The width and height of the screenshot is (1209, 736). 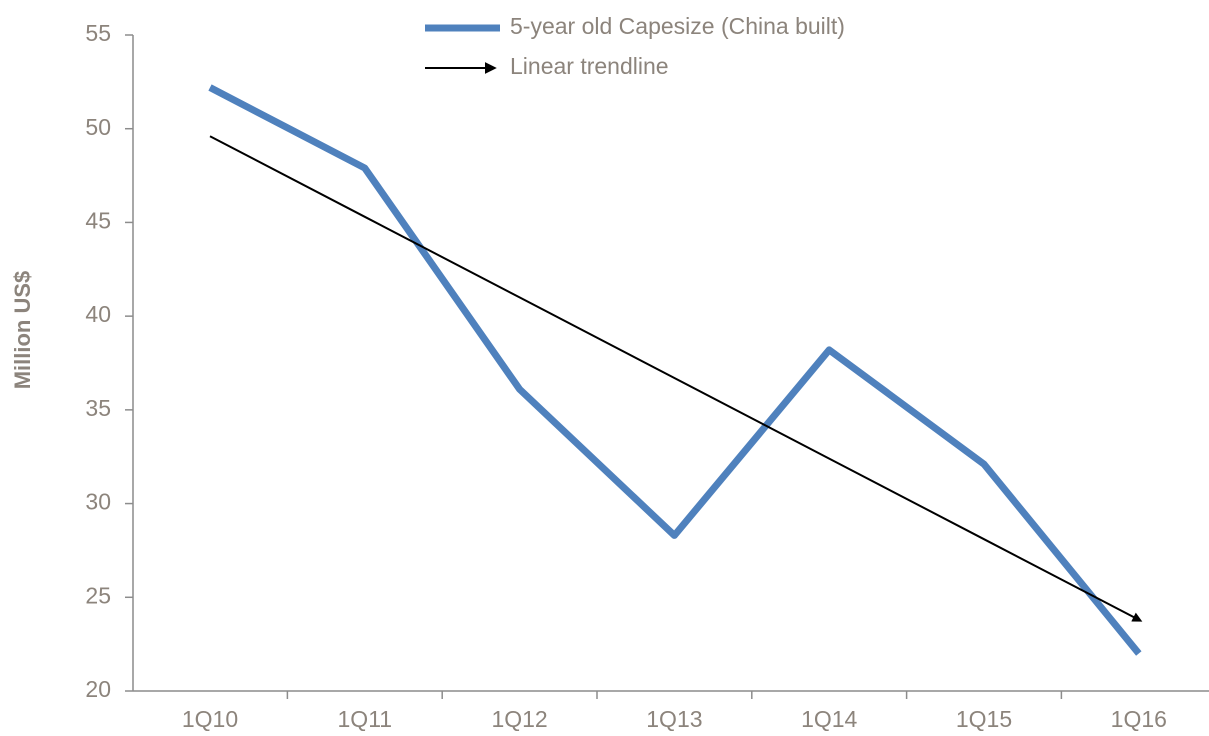 I want to click on y-tick-label: 40, so click(x=98, y=314).